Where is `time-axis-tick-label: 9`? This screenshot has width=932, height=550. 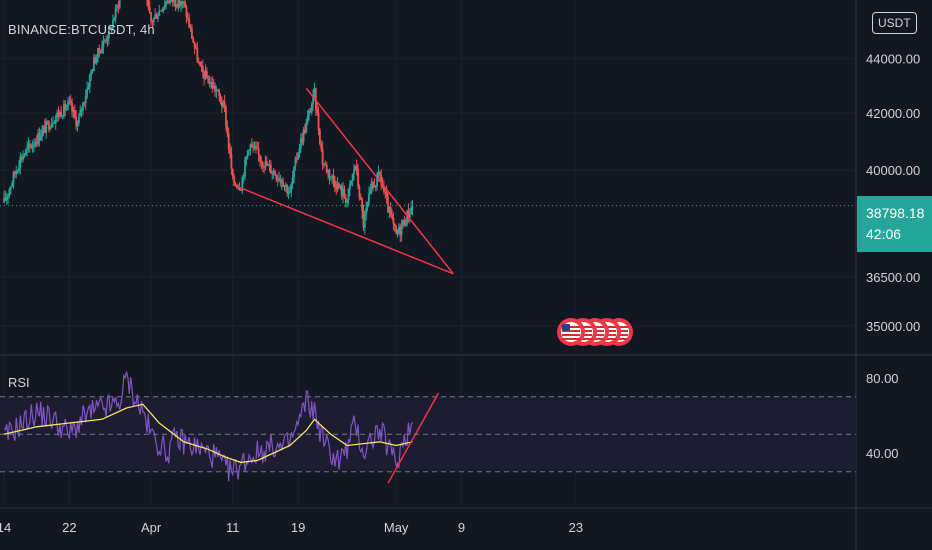
time-axis-tick-label: 9 is located at coordinates (461, 527).